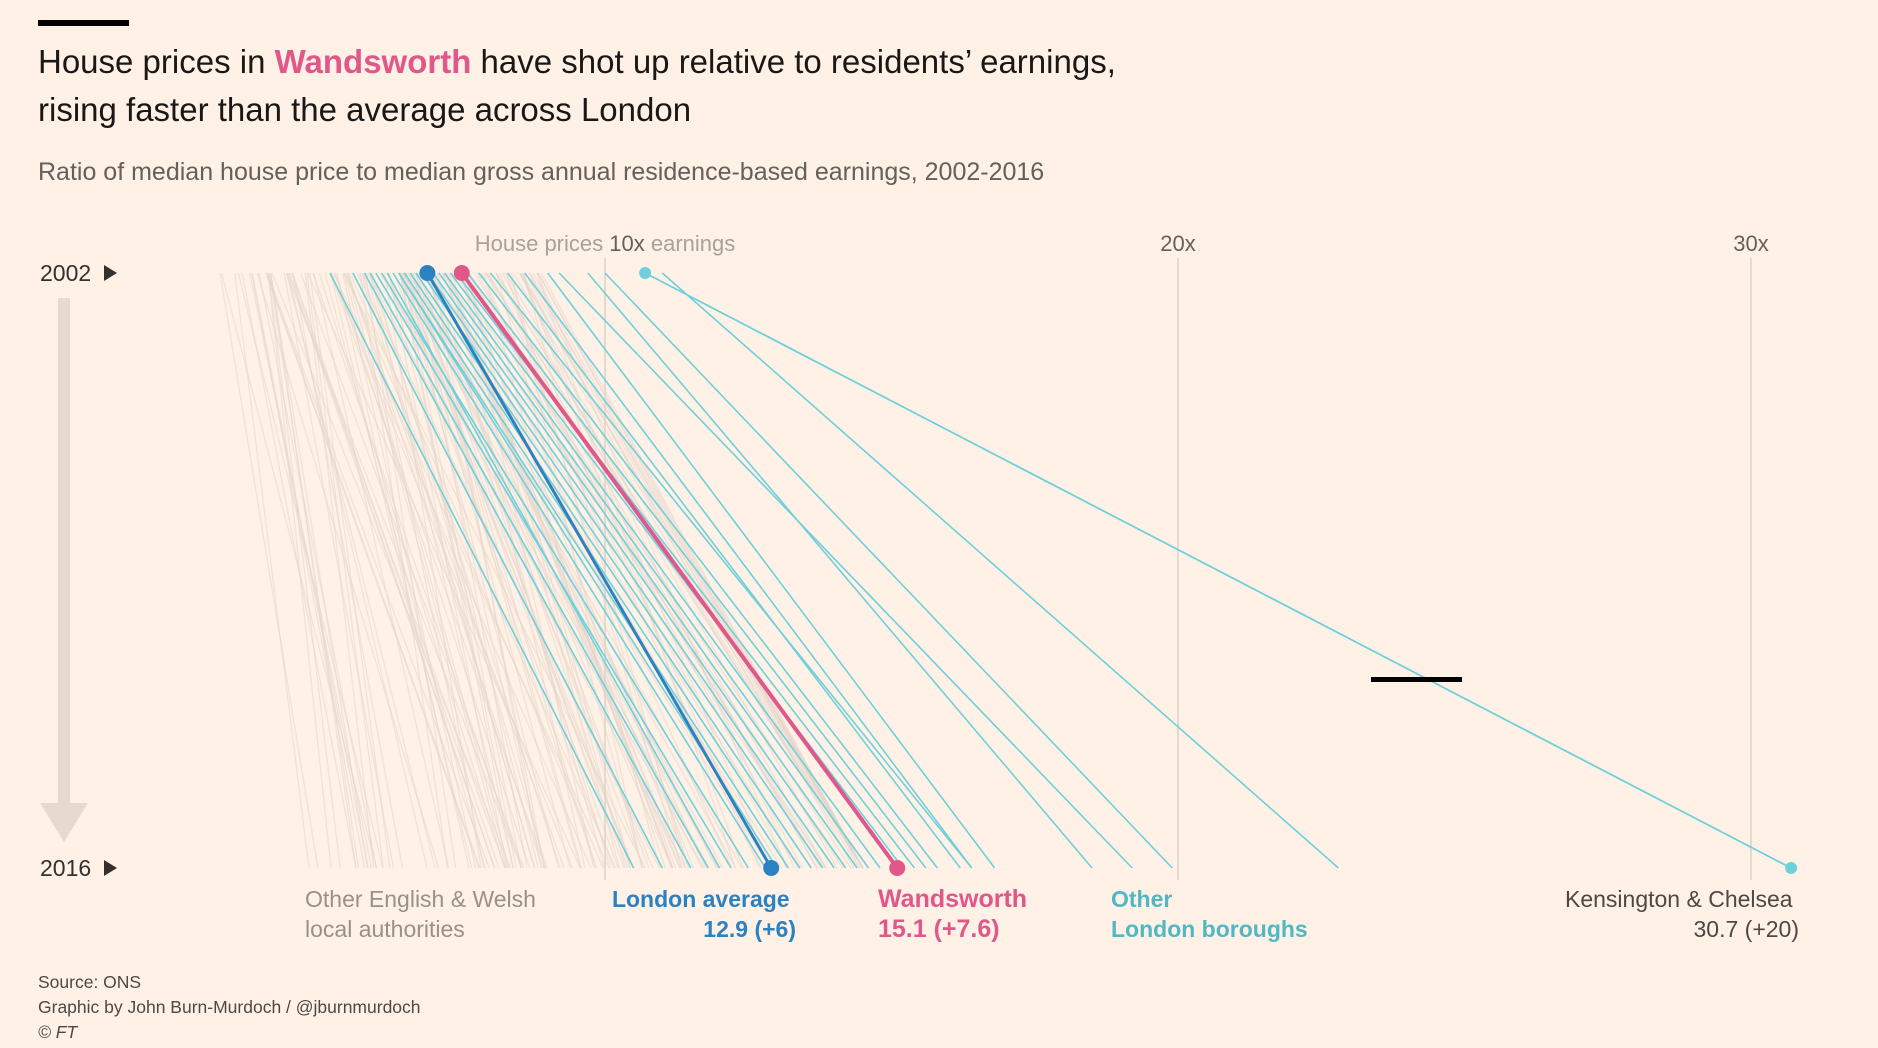  Describe the element at coordinates (897, 868) in the screenshot. I see `wandsworth-end-dot` at that location.